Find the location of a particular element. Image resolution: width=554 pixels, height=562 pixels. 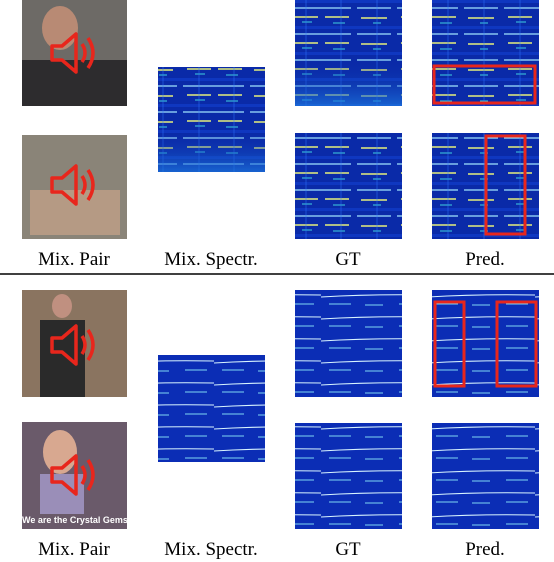

mix-spectrogram is located at coordinates (211, 408).